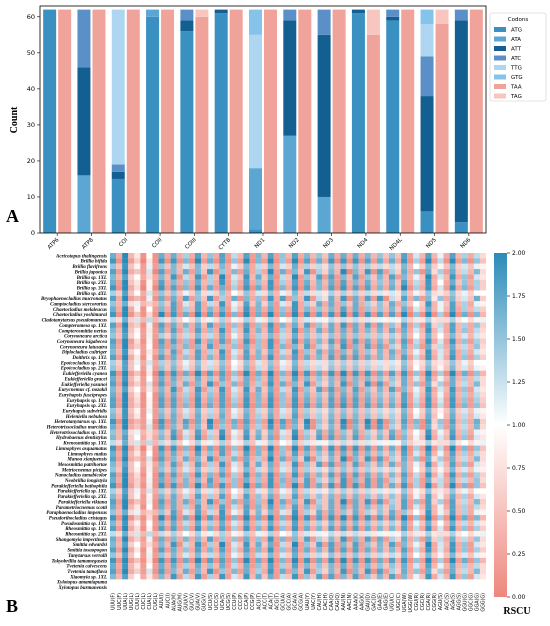  Describe the element at coordinates (519, 597) in the screenshot. I see `colorbar-tick-label: 0.00` at that location.